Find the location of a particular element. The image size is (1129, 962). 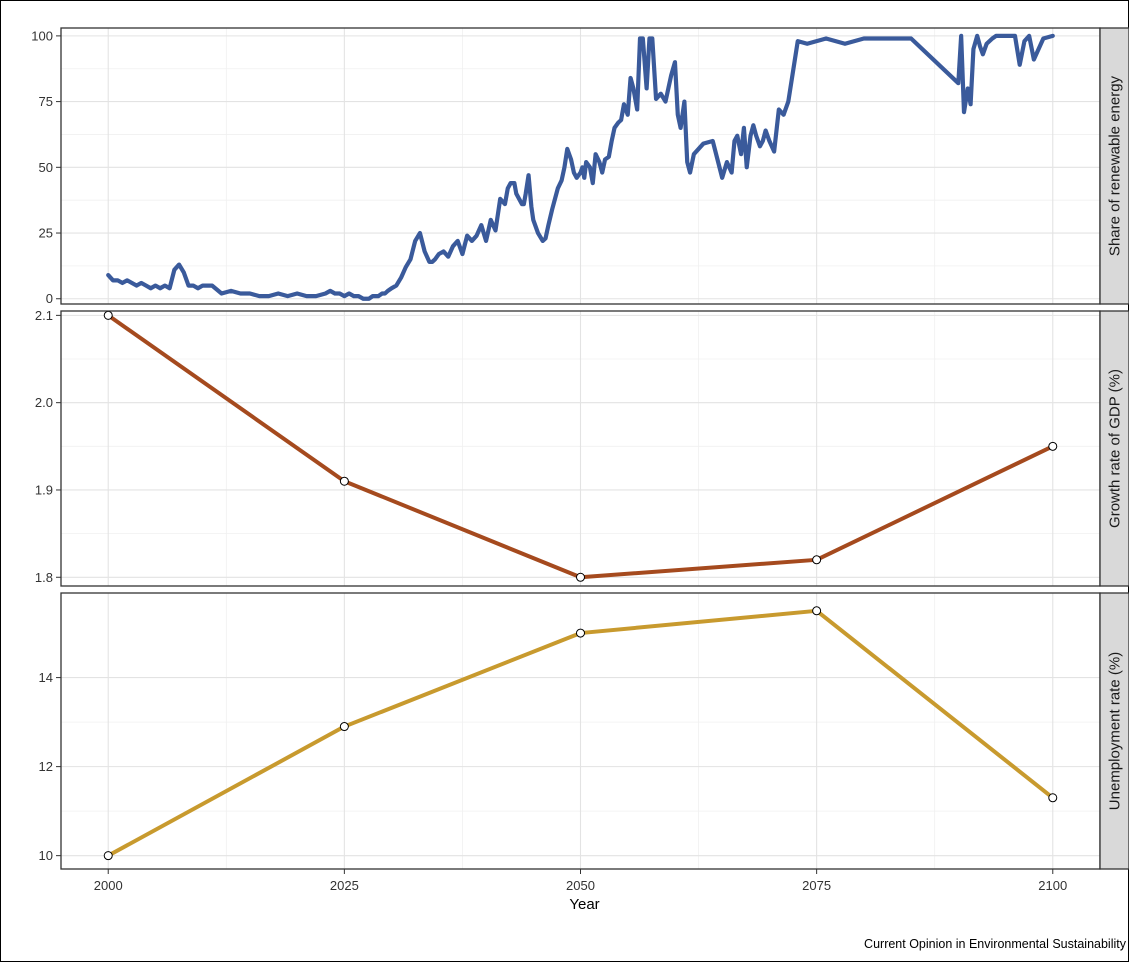

x-tick-label: 2000 is located at coordinates (108, 885).